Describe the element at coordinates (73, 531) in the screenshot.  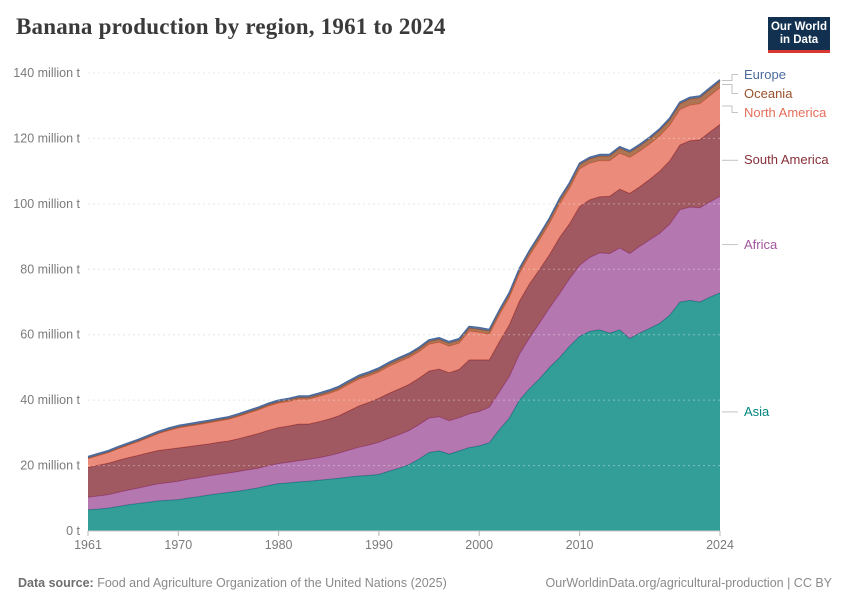
I see `y-tick-label: 0 t` at that location.